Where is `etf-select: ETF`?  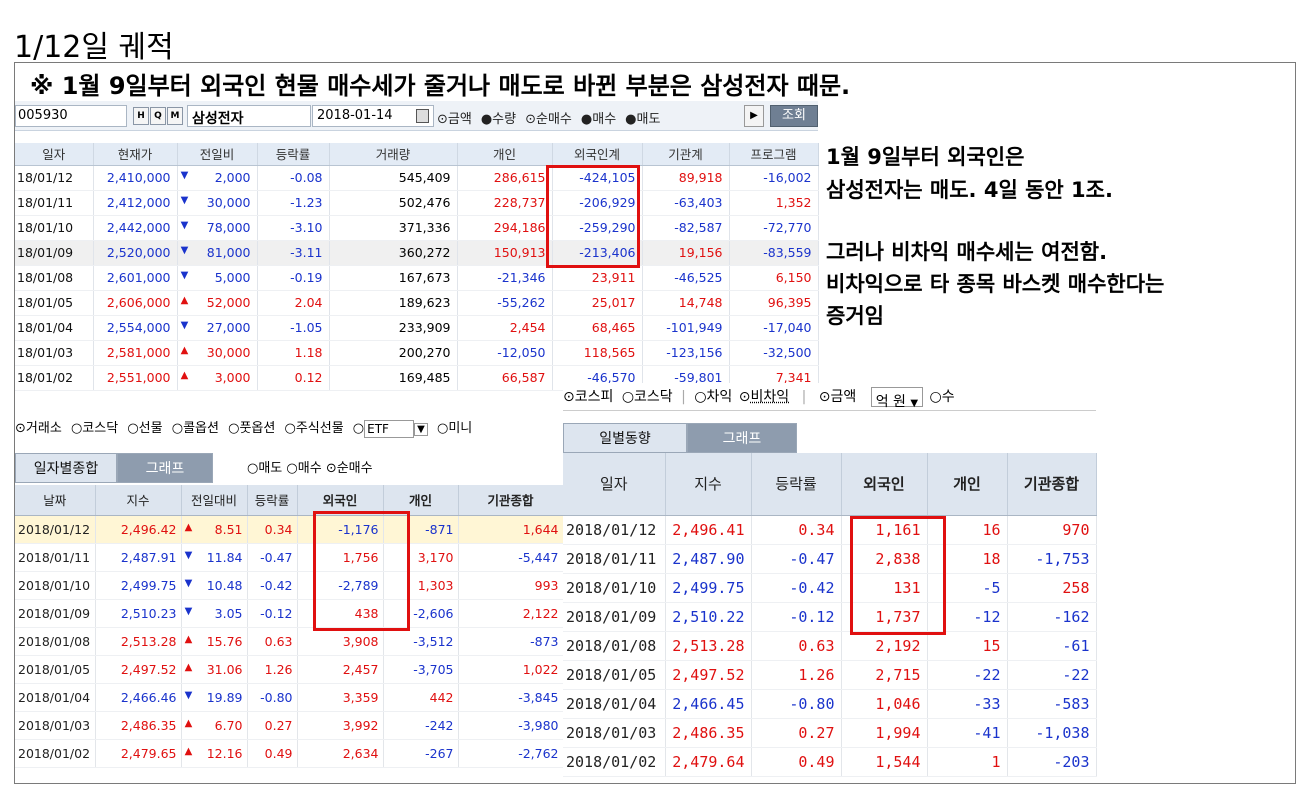 etf-select: ETF is located at coordinates (389, 428).